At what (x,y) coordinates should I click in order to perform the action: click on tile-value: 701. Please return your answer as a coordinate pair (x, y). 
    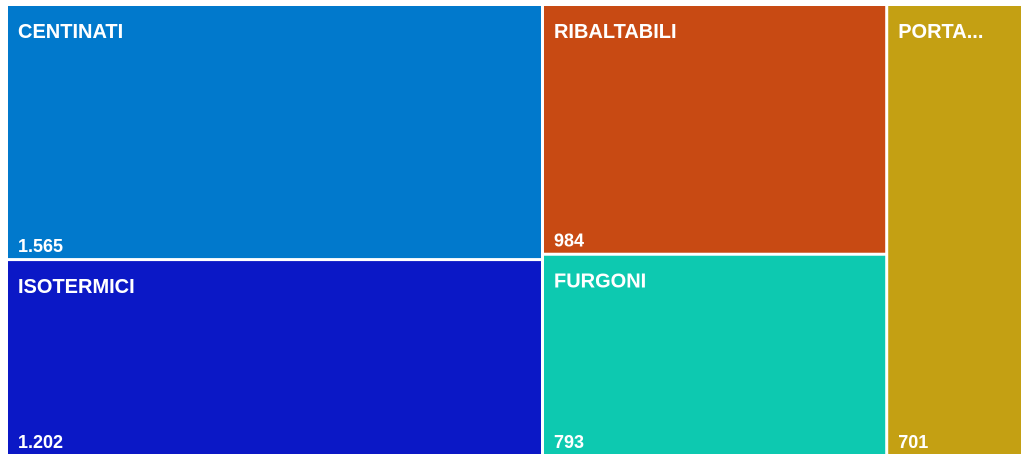
    Looking at the image, I should click on (913, 442).